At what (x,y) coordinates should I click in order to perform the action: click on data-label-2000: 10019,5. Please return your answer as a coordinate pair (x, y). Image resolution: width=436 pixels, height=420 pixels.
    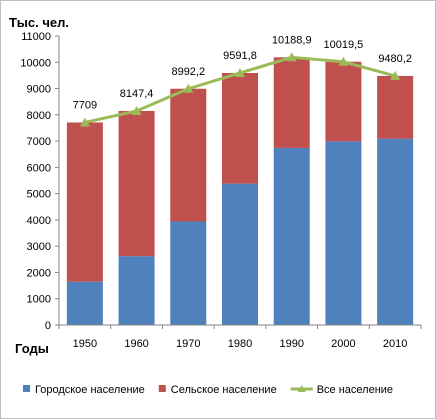
    Looking at the image, I should click on (344, 45).